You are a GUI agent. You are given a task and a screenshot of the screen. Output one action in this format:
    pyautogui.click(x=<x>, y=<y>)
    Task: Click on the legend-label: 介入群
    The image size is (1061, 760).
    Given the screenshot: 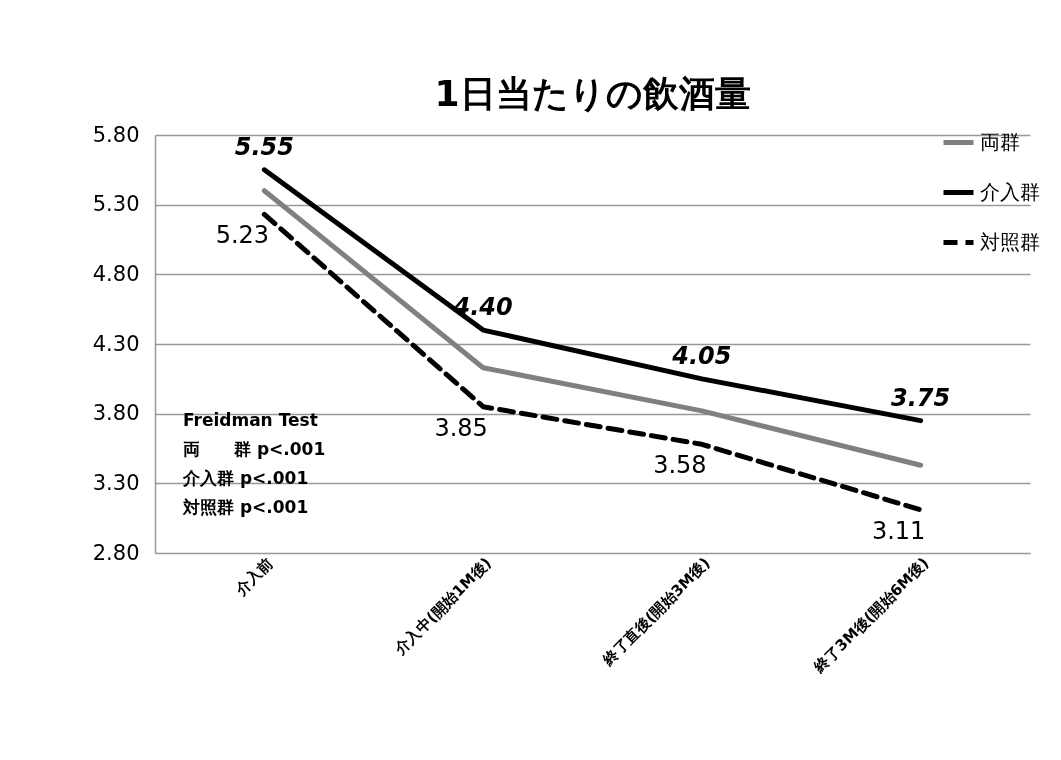 What is the action you would take?
    pyautogui.click(x=1010, y=191)
    